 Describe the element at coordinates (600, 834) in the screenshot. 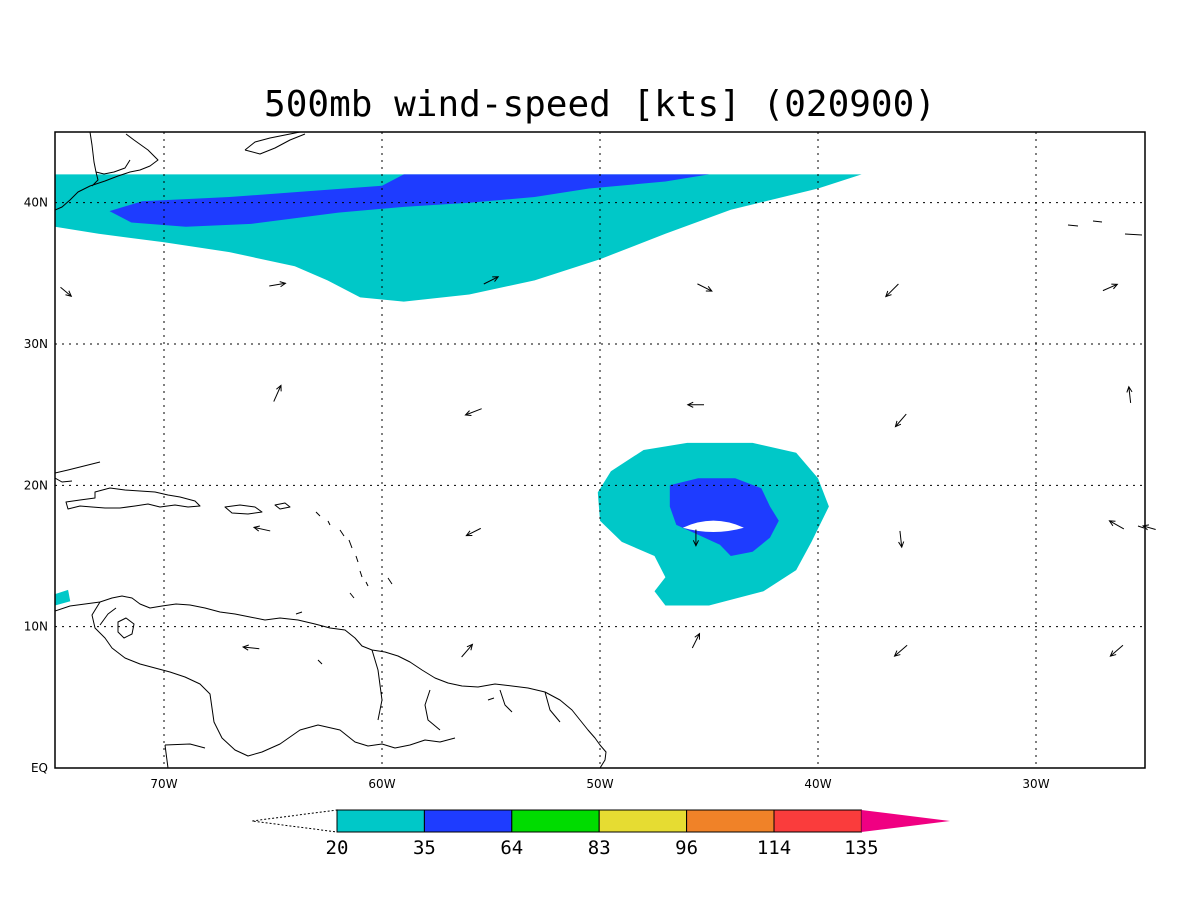

I see `colorbar: 20 35 64 83 96 114 135` at that location.